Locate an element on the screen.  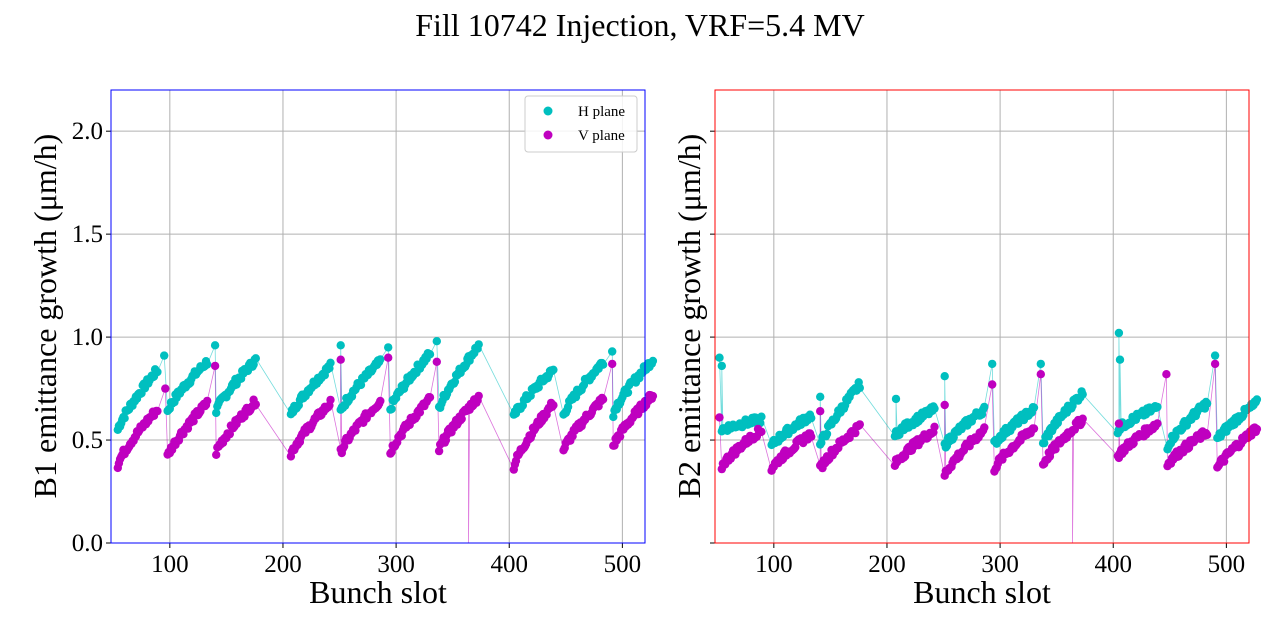
y-tick-label: 0.0 is located at coordinates (87, 543).